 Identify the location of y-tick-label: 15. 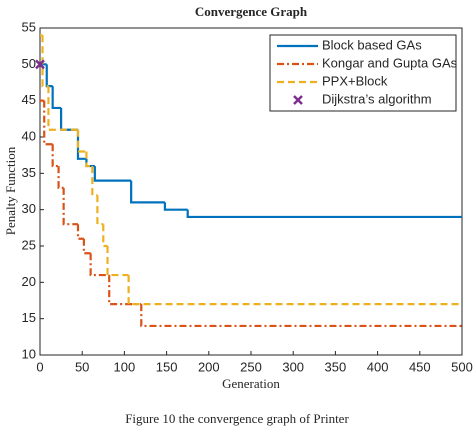
(29, 317).